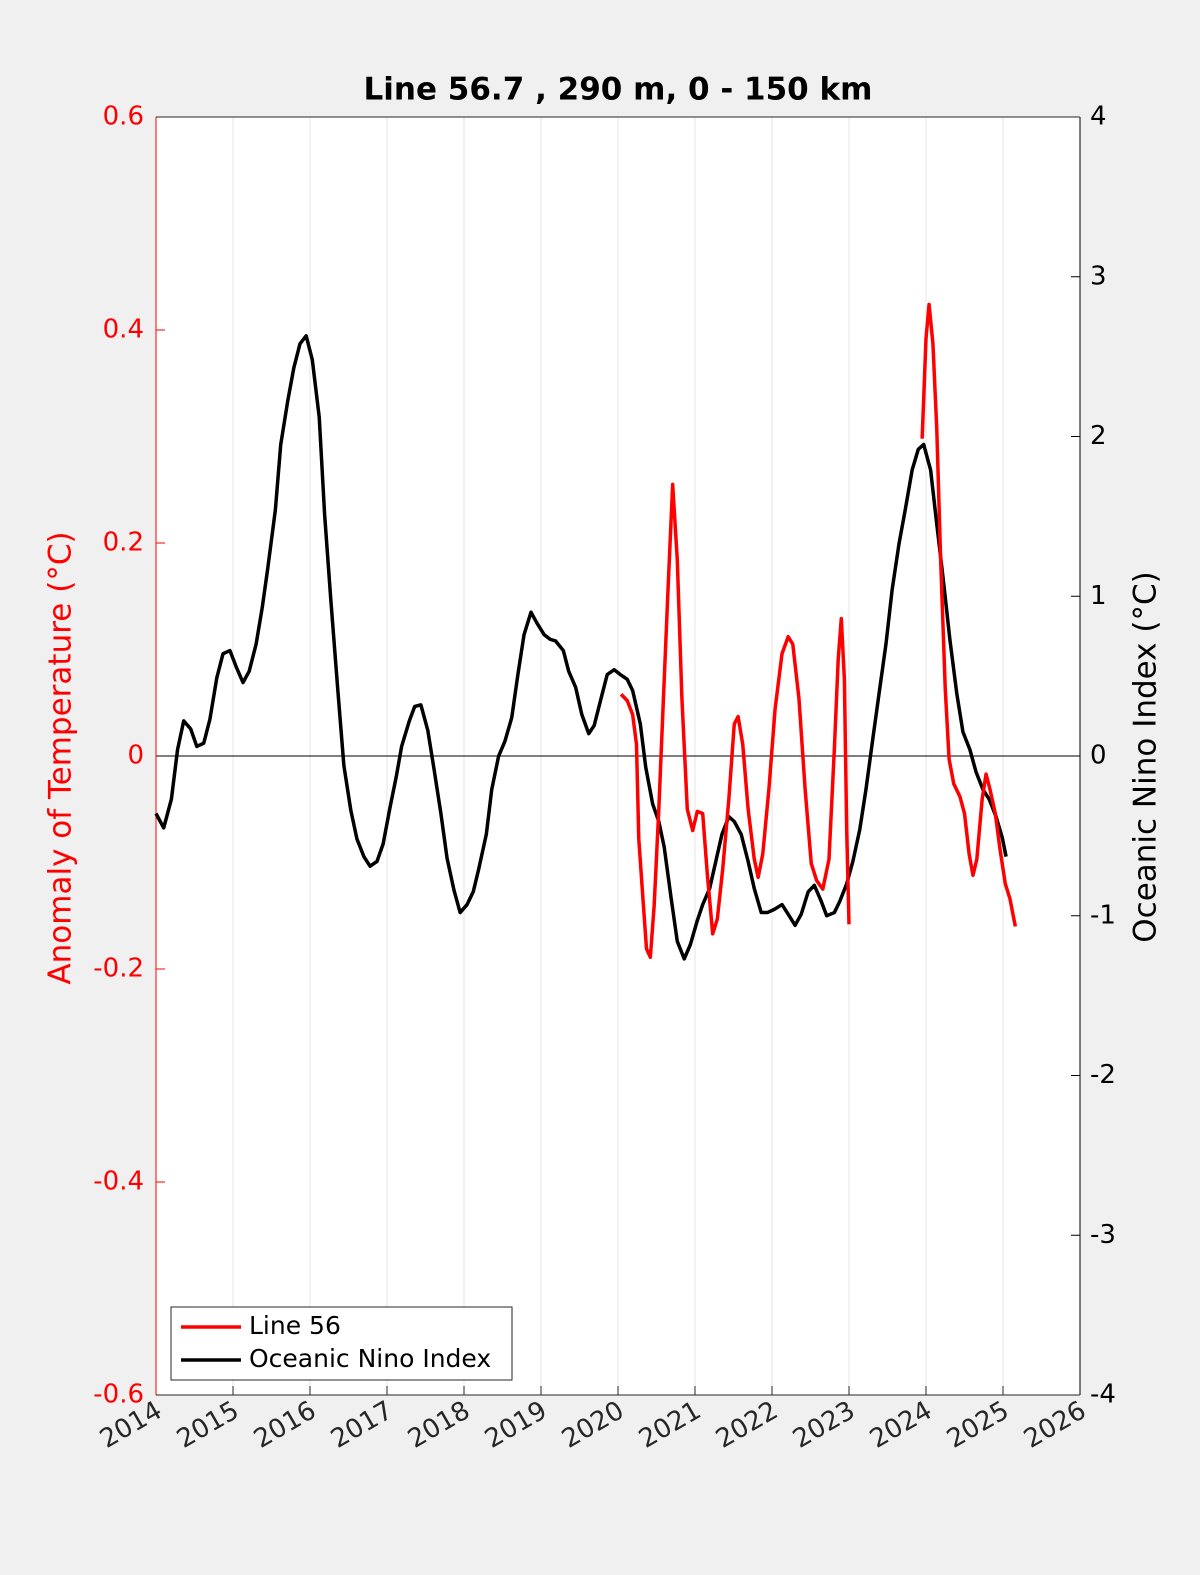 Image resolution: width=1200 pixels, height=1575 pixels. Describe the element at coordinates (123, 117) in the screenshot. I see `y-tick-label: 0.6` at that location.